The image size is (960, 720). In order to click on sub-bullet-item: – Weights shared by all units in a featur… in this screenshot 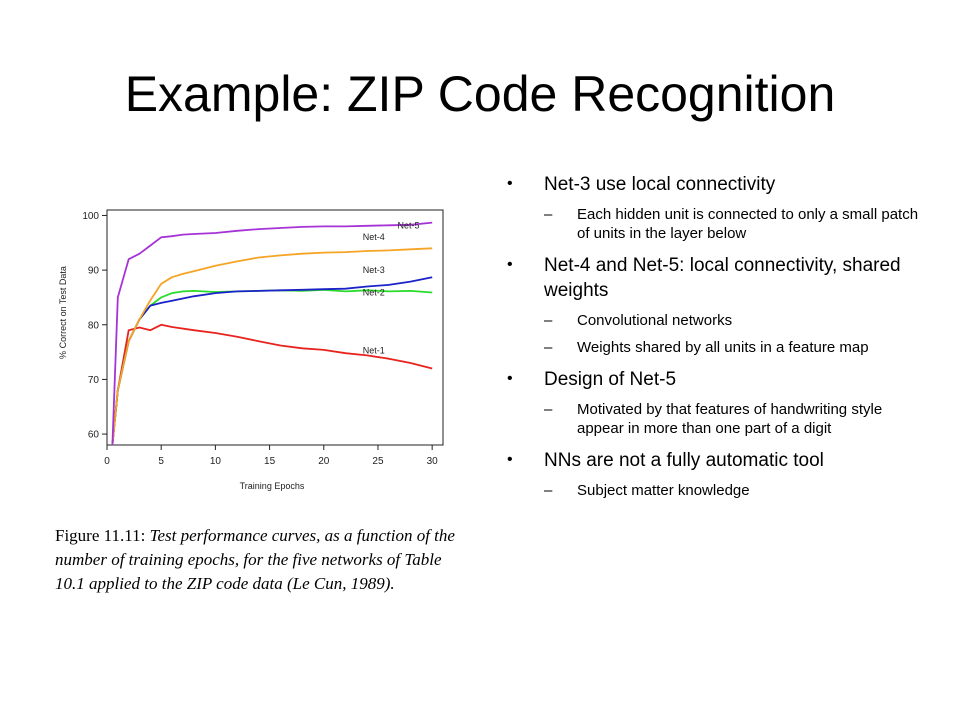, I will do `click(735, 347)`.